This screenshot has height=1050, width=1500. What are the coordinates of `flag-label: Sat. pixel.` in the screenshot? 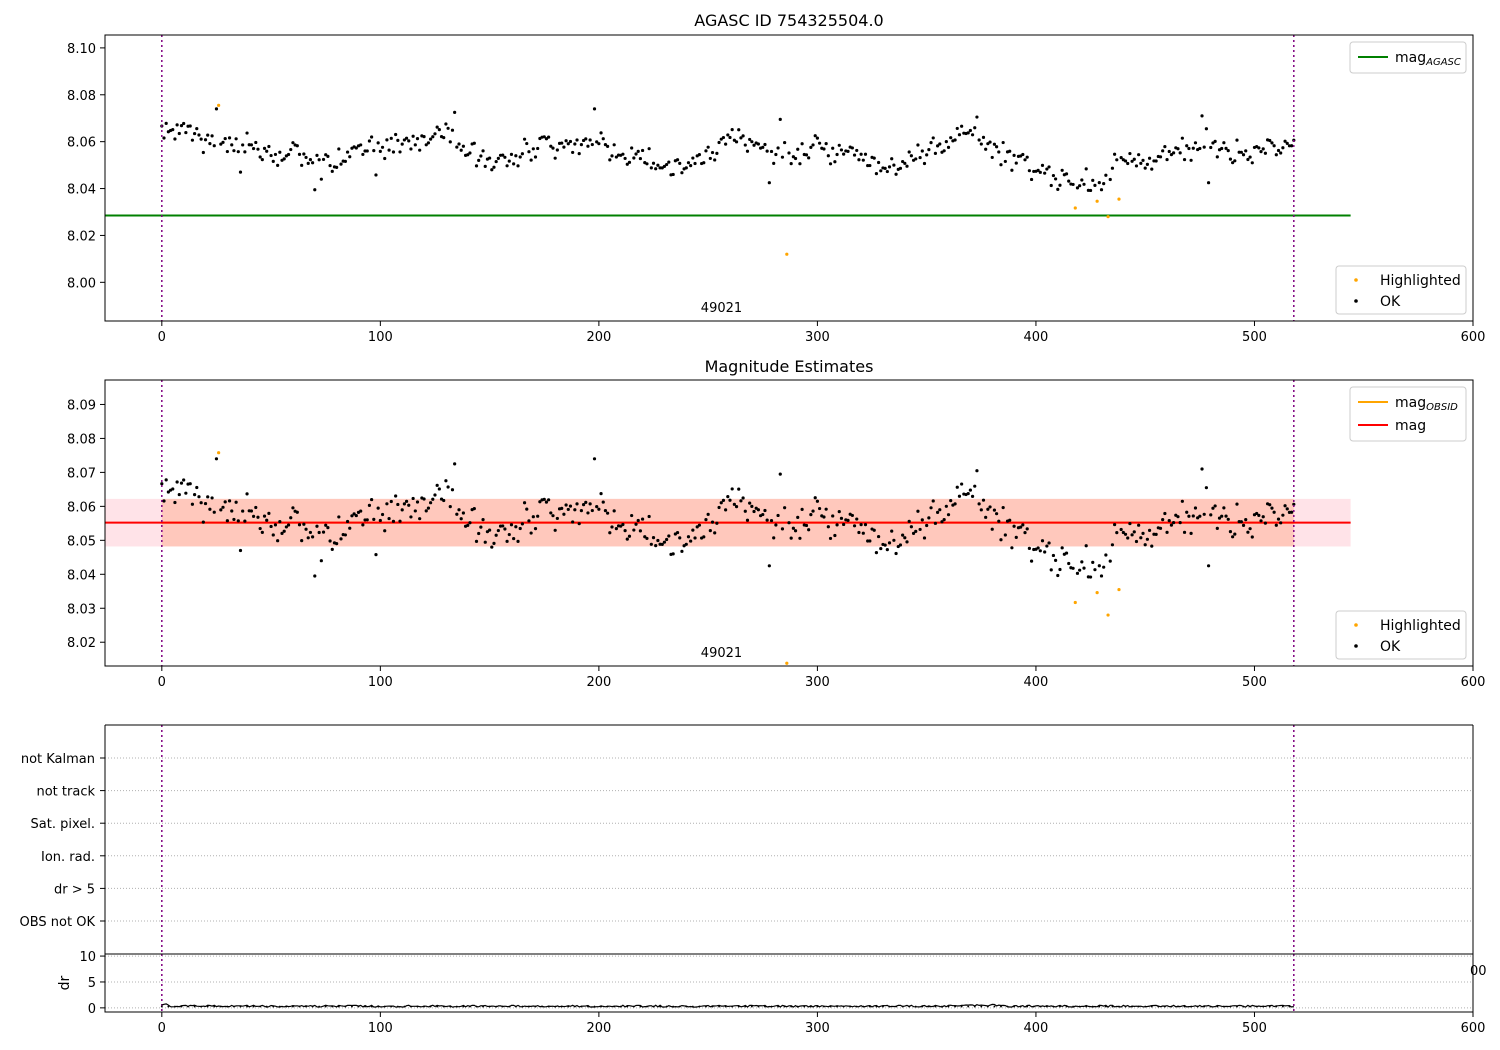 It's located at (63, 824).